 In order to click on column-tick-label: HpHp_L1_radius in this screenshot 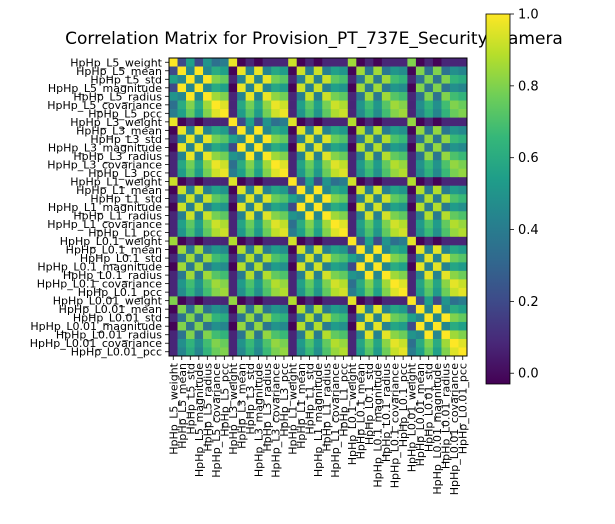, I will do `click(327, 407)`.